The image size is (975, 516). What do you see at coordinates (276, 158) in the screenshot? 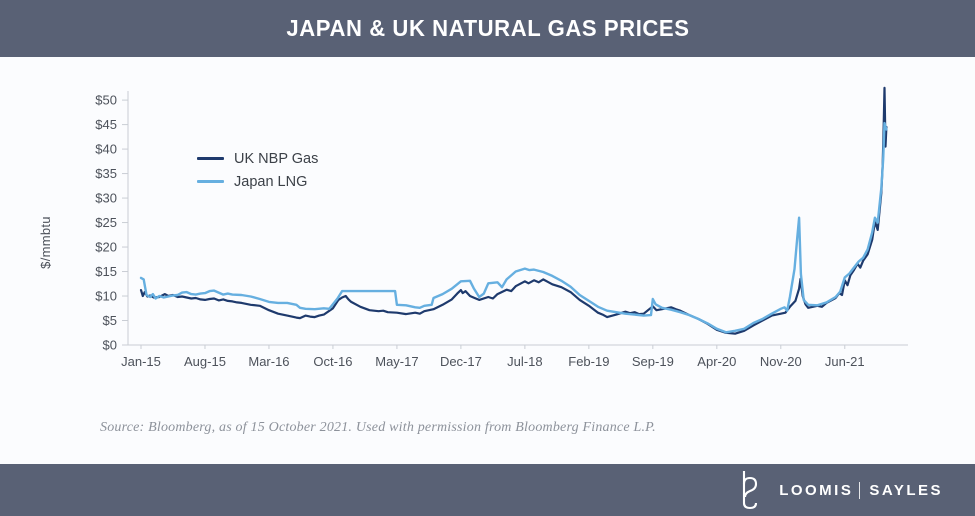
I see `legend-label: UK NBP Gas` at bounding box center [276, 158].